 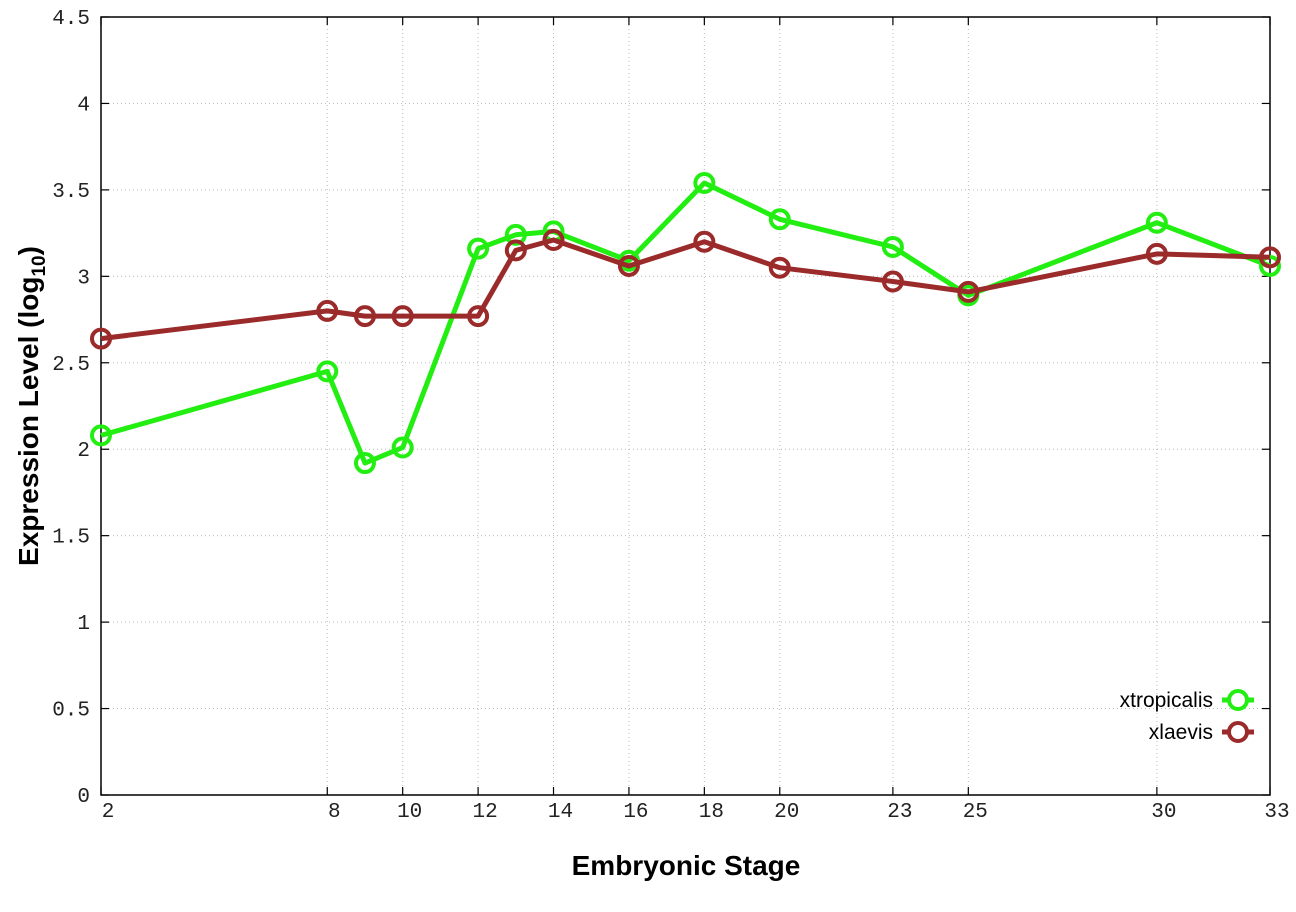 I want to click on x-tick-label: 2, so click(x=108, y=812).